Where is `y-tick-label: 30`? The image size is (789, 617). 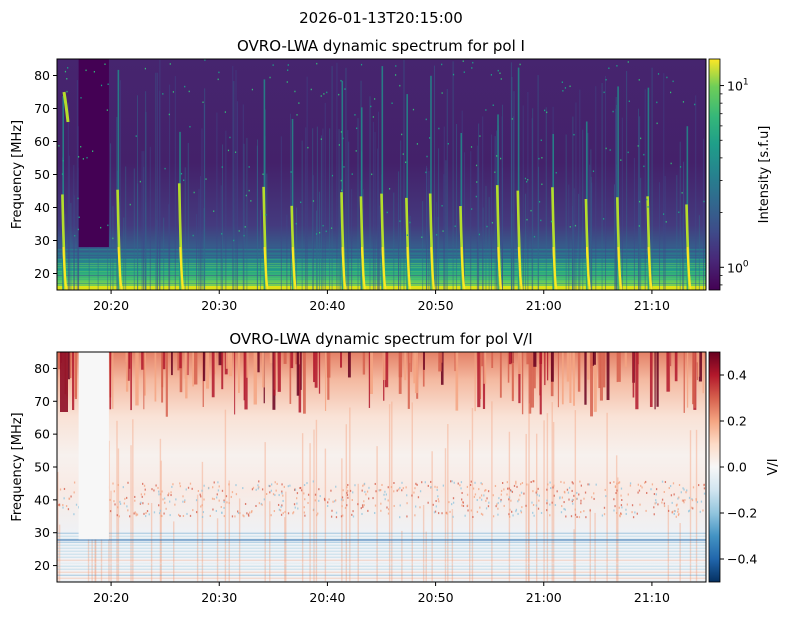
y-tick-label: 30 is located at coordinates (42, 532).